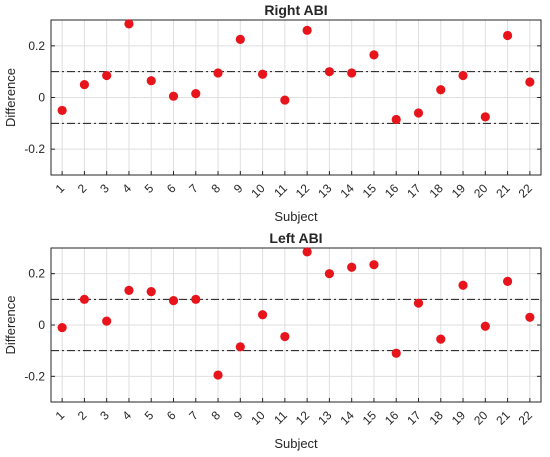 This screenshot has height=457, width=550. I want to click on x-tick-label: 11, so click(280, 417).